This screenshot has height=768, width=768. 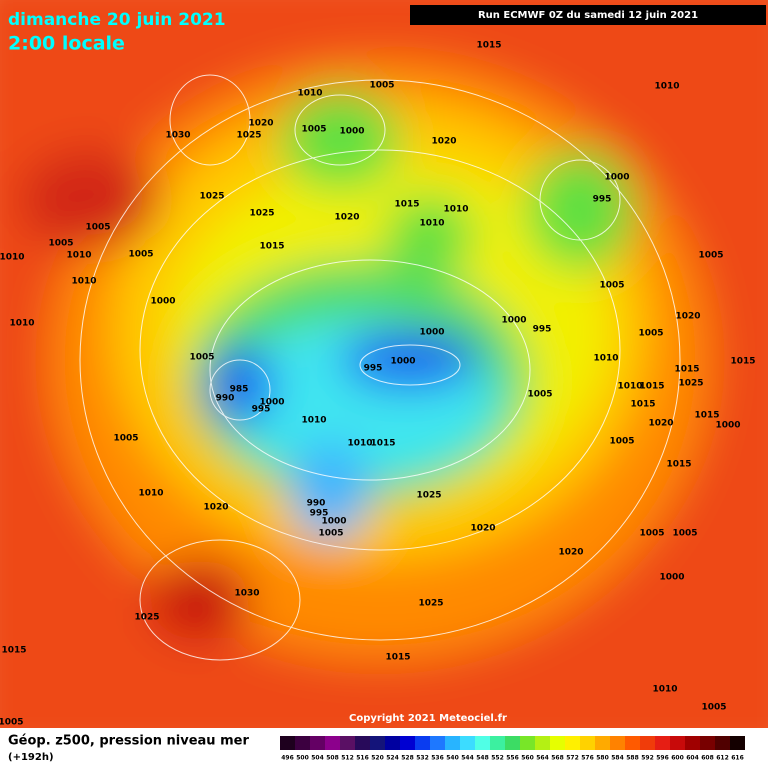 What do you see at coordinates (117, 20) in the screenshot?
I see `date: dimanche 20 juin 2021` at bounding box center [117, 20].